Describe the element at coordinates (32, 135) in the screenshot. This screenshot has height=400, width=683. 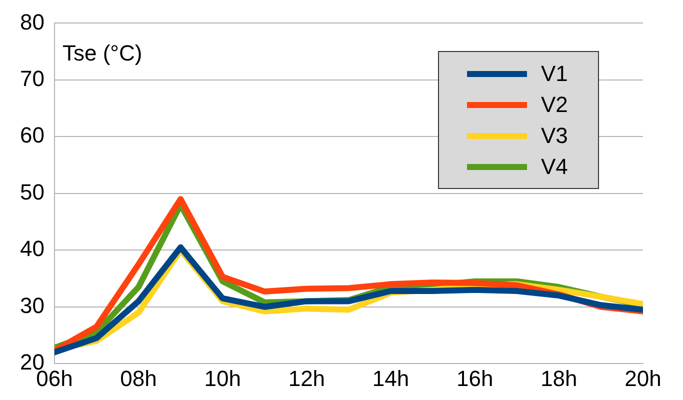
I see `y-tick-label: 60` at that location.